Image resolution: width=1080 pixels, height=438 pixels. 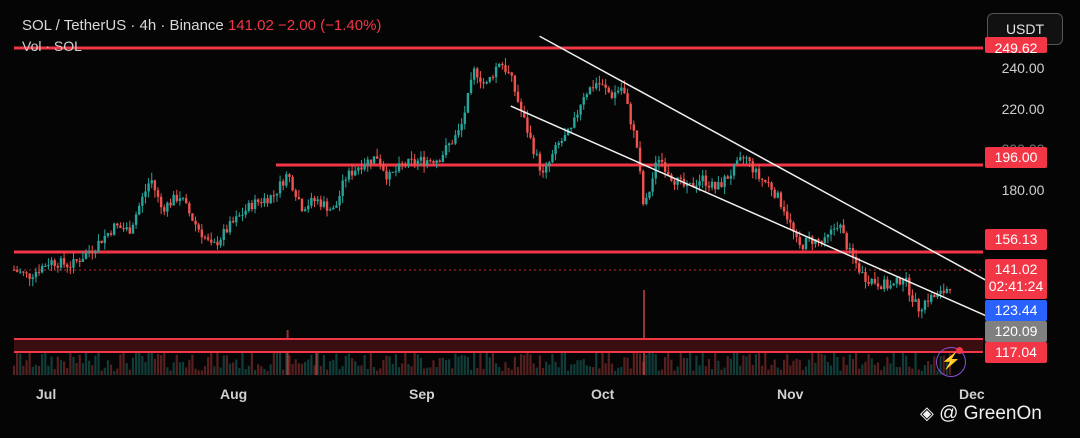 I want to click on time-label: Jul, so click(x=46, y=394).